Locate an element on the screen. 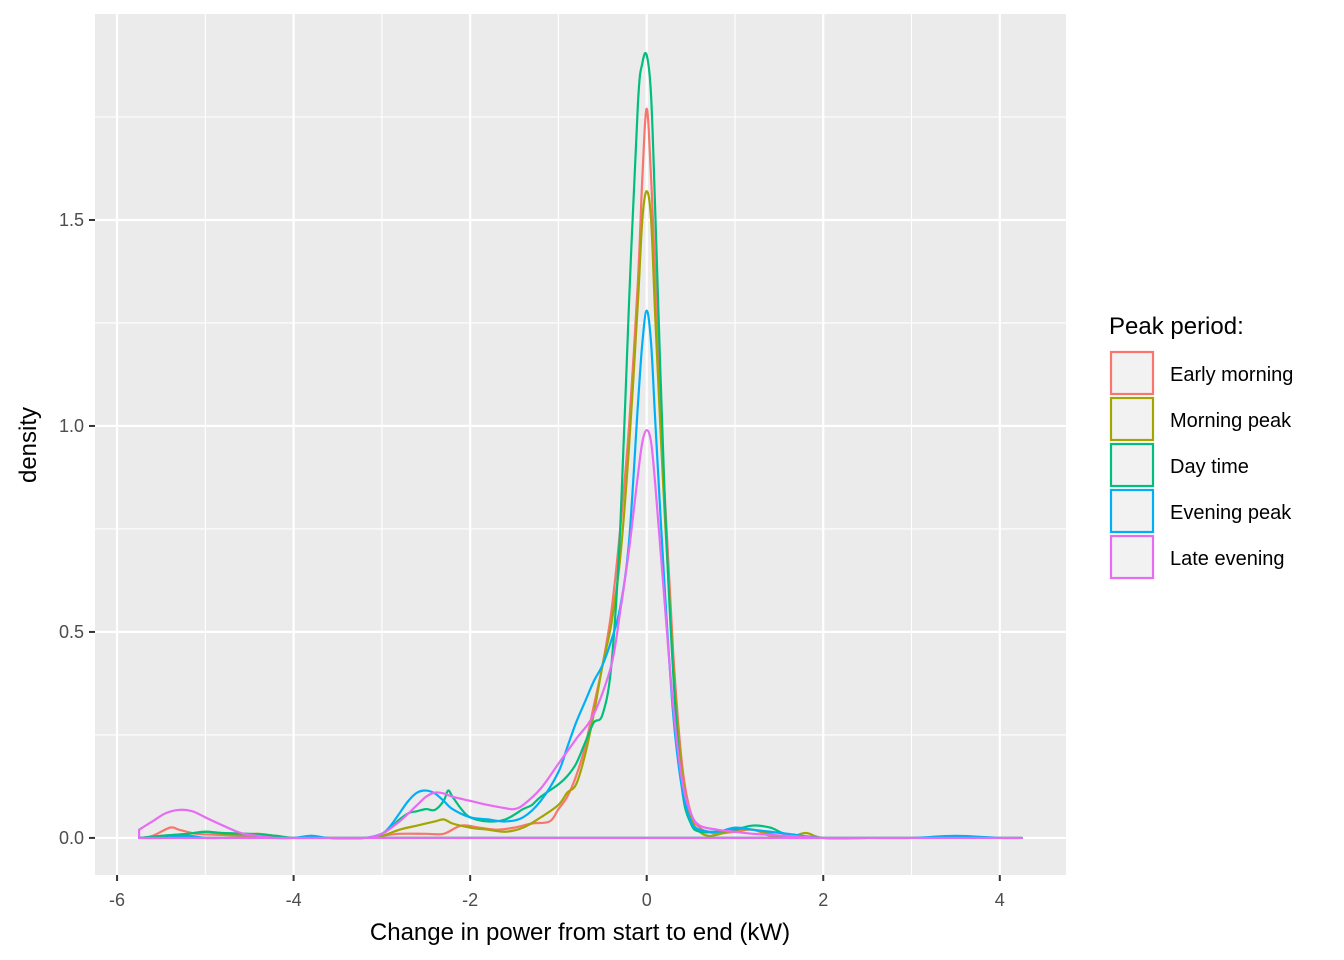 The height and width of the screenshot is (960, 1344). legend-title: Peak period: is located at coordinates (1176, 326).